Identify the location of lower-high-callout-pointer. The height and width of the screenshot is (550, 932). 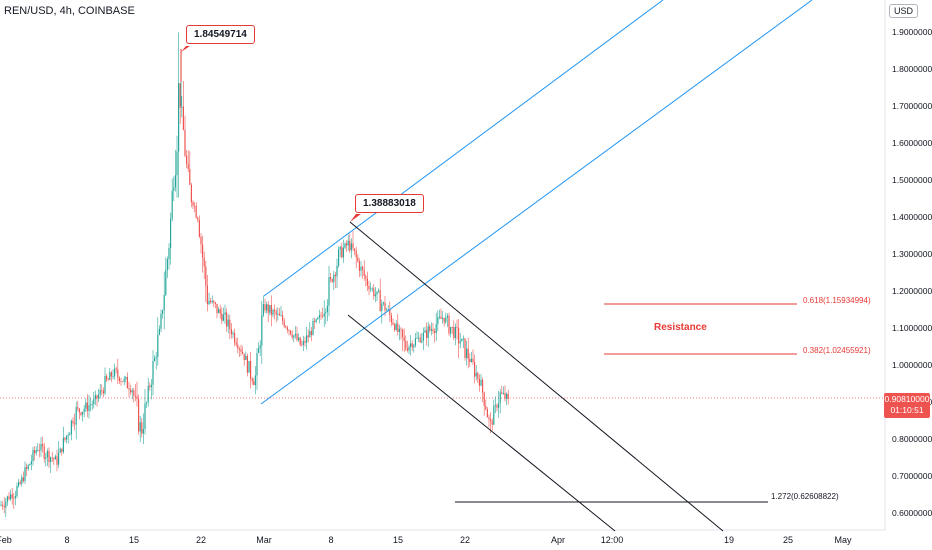
(355, 218).